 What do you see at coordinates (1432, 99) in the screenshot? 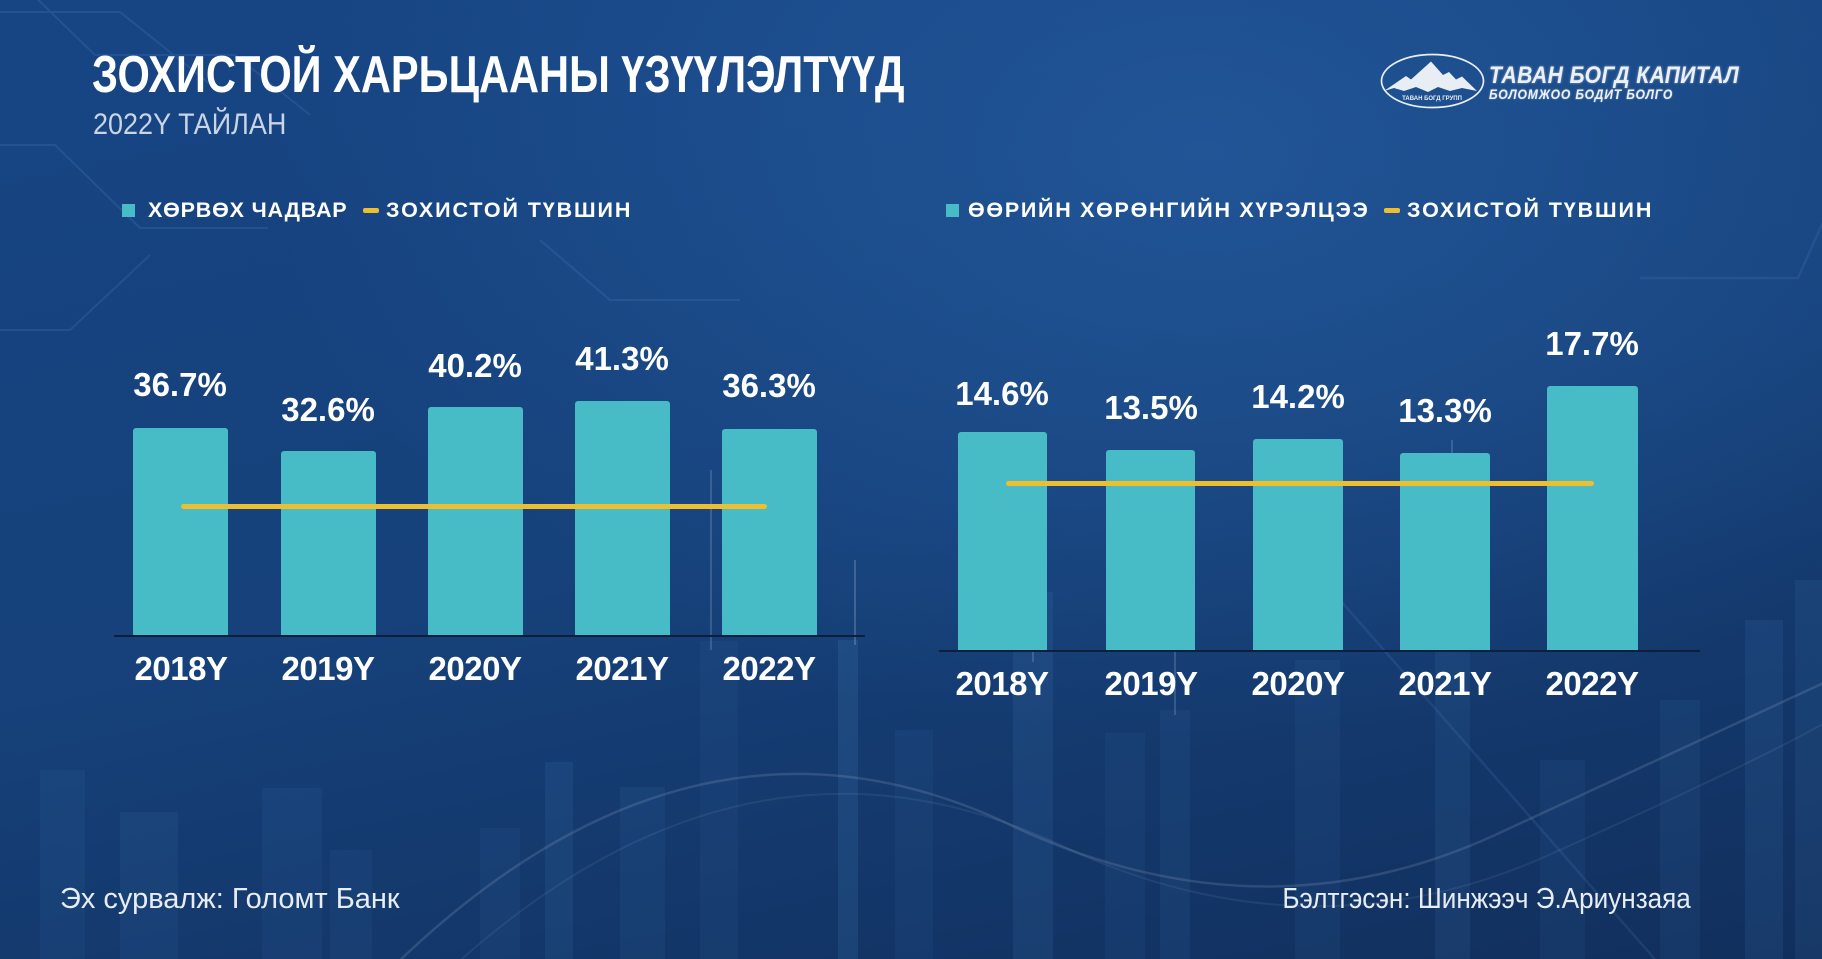
I see `svg-text: ТАВАН БОГД ГРУПП` at bounding box center [1432, 99].